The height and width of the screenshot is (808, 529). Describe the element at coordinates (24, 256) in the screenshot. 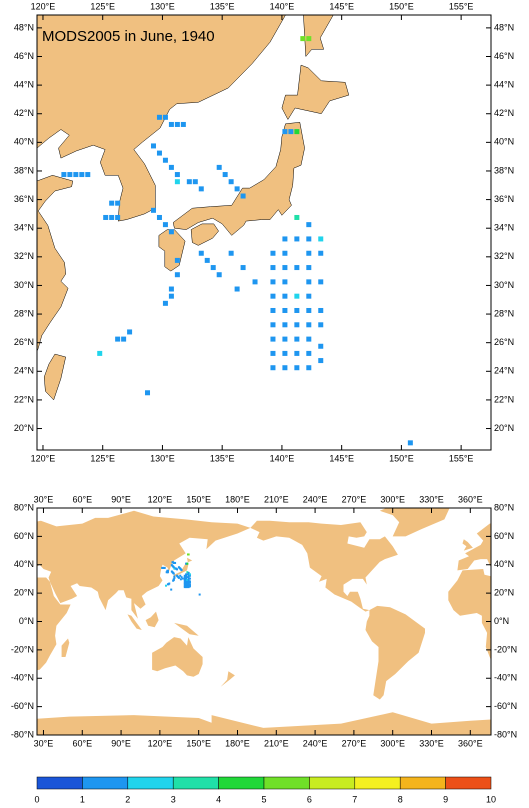

I see `y-tick-label: 32°N` at that location.